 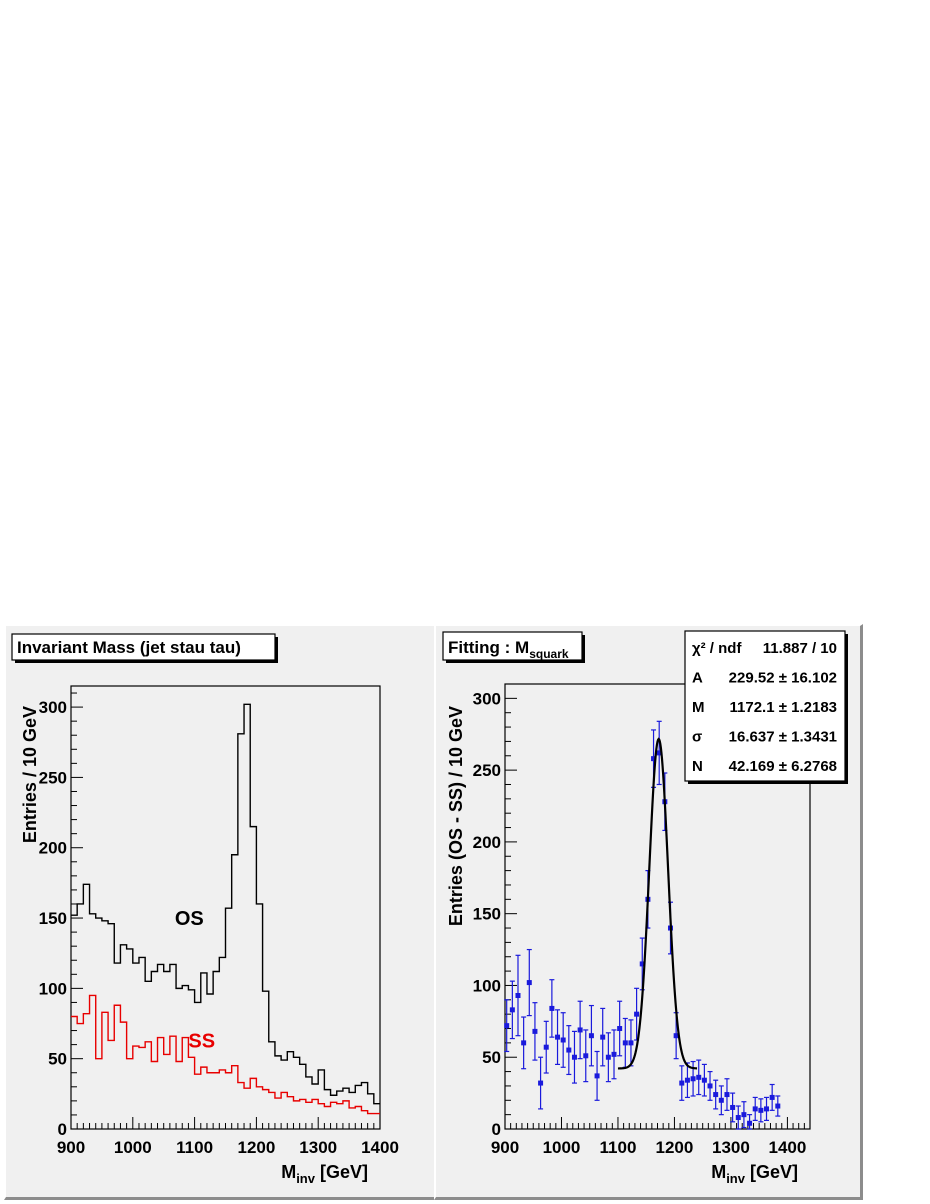 What do you see at coordinates (491, 1057) in the screenshot?
I see `fit-ytick-label: 50` at bounding box center [491, 1057].